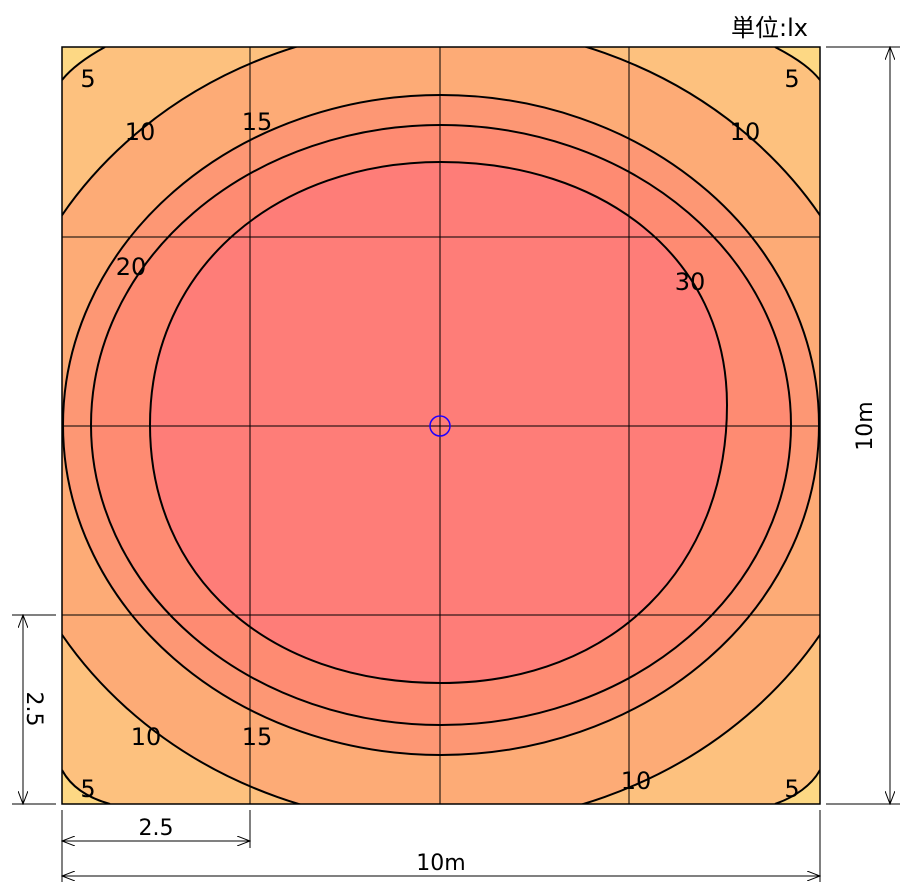  What do you see at coordinates (441, 64) in the screenshot?
I see `contour-line-5-top` at bounding box center [441, 64].